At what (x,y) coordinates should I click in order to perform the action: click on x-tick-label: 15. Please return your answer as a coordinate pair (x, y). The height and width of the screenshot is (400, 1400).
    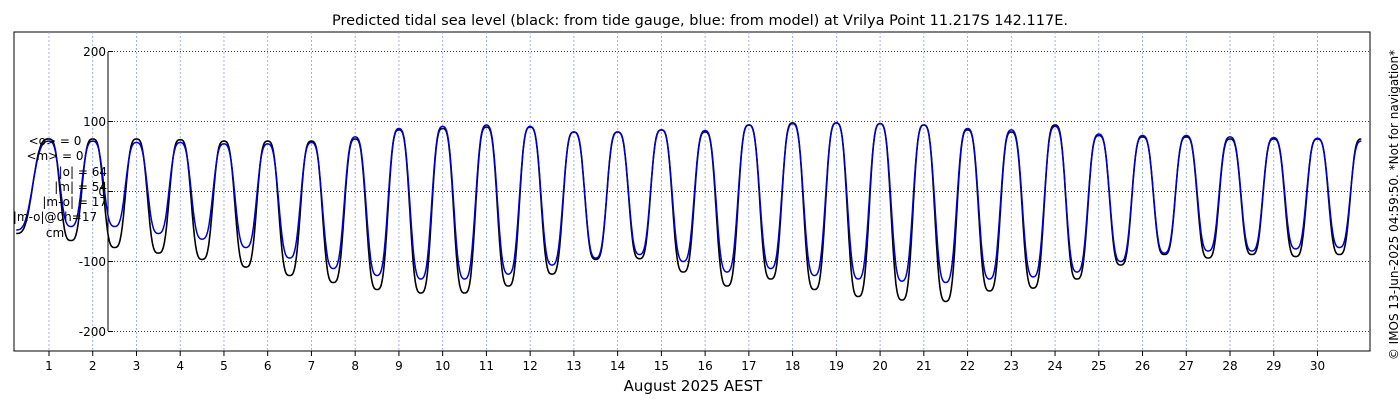
    Looking at the image, I should click on (661, 366).